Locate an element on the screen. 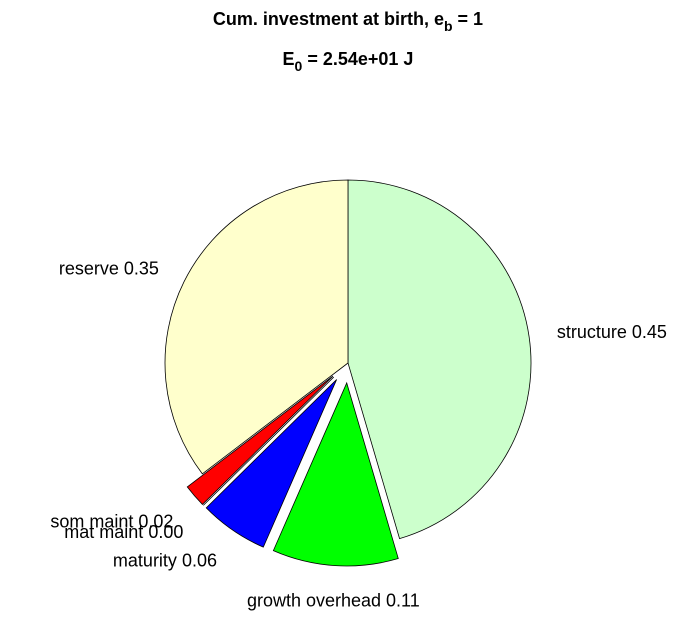 The image size is (696, 623). slice-value: 0.35 is located at coordinates (141, 268).